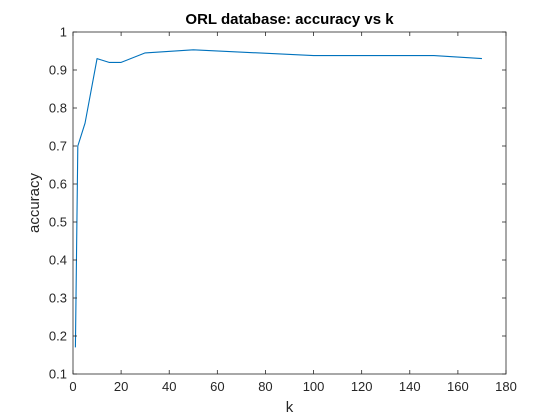 The image size is (560, 420). Describe the element at coordinates (290, 407) in the screenshot. I see `x-axis-label: k` at that location.